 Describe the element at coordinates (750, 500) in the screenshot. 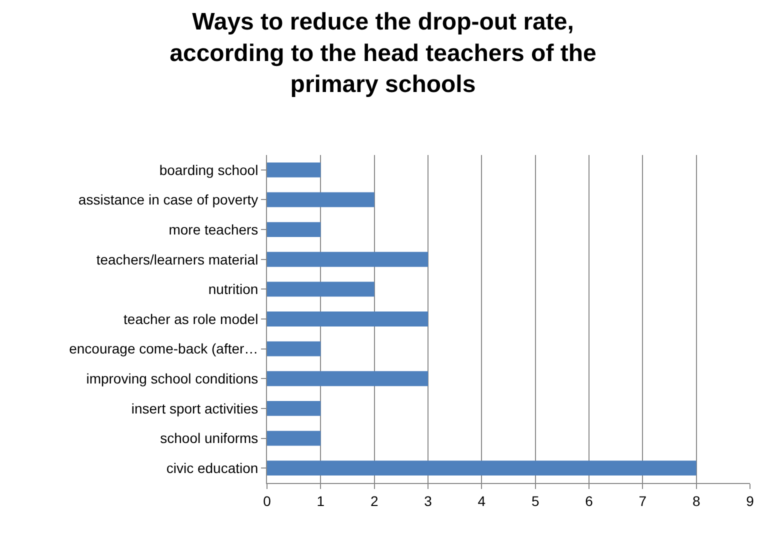

I see `x-tick-label: 9` at that location.